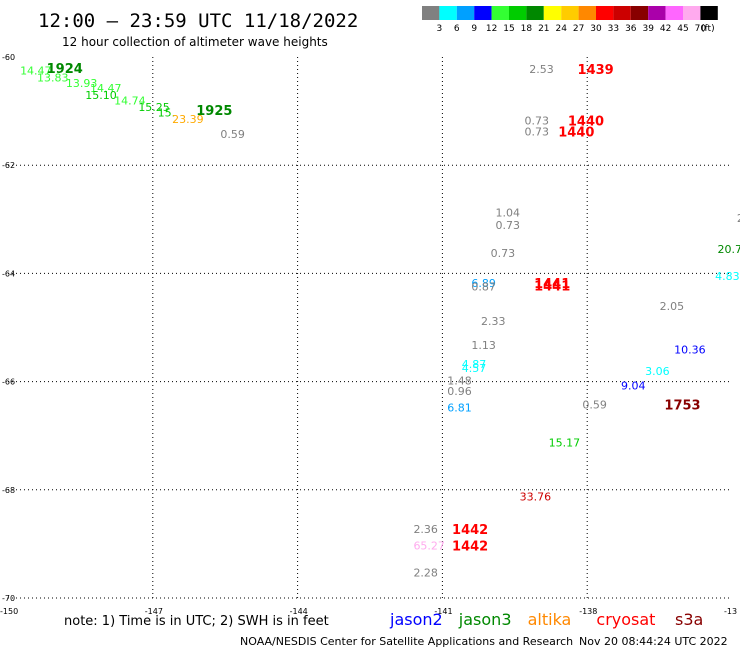 The image size is (740, 650). I want to click on wave-height-value: 2.05, so click(672, 306).